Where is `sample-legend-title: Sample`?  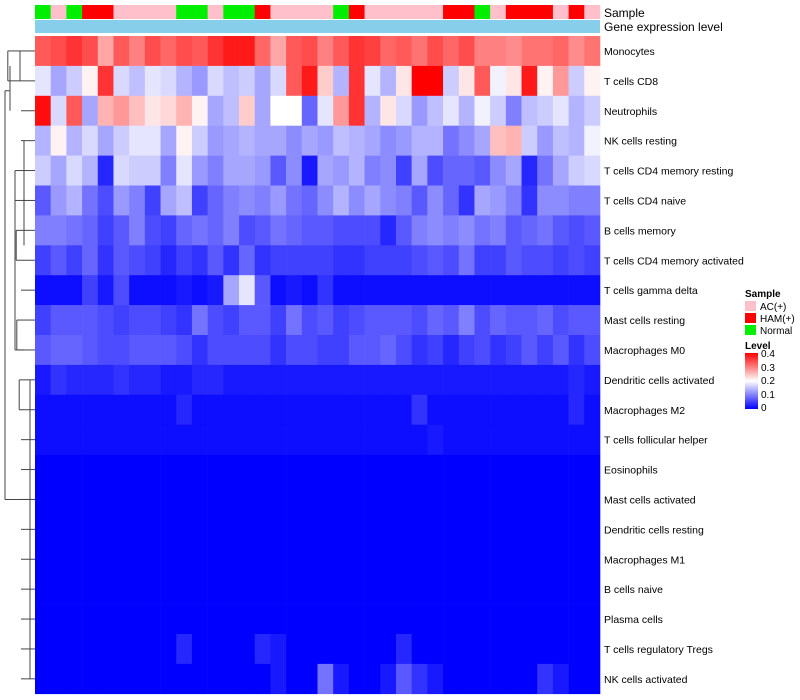
sample-legend-title: Sample is located at coordinates (763, 294).